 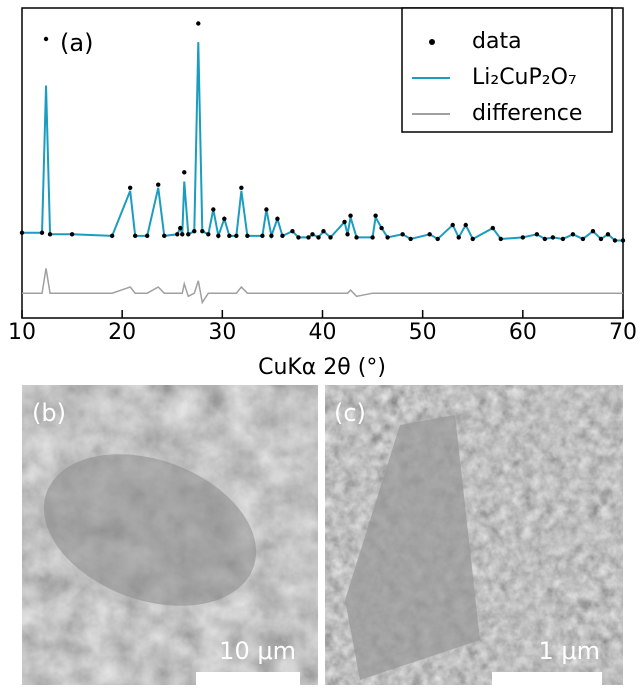 What do you see at coordinates (569, 651) in the screenshot?
I see `scale-bar-label: 1 μm` at bounding box center [569, 651].